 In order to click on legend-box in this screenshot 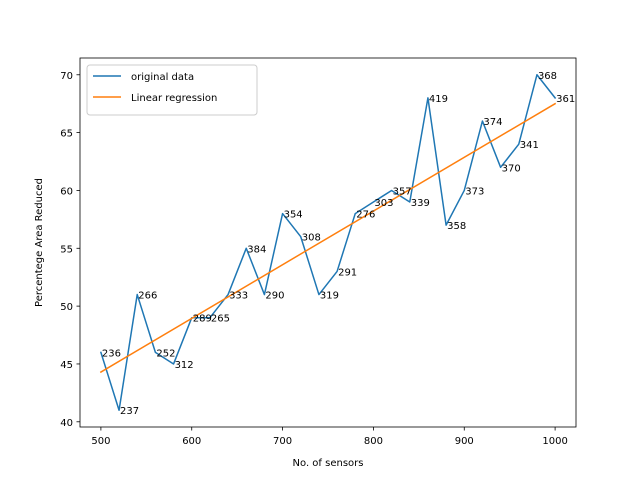, I will do `click(172, 90)`.